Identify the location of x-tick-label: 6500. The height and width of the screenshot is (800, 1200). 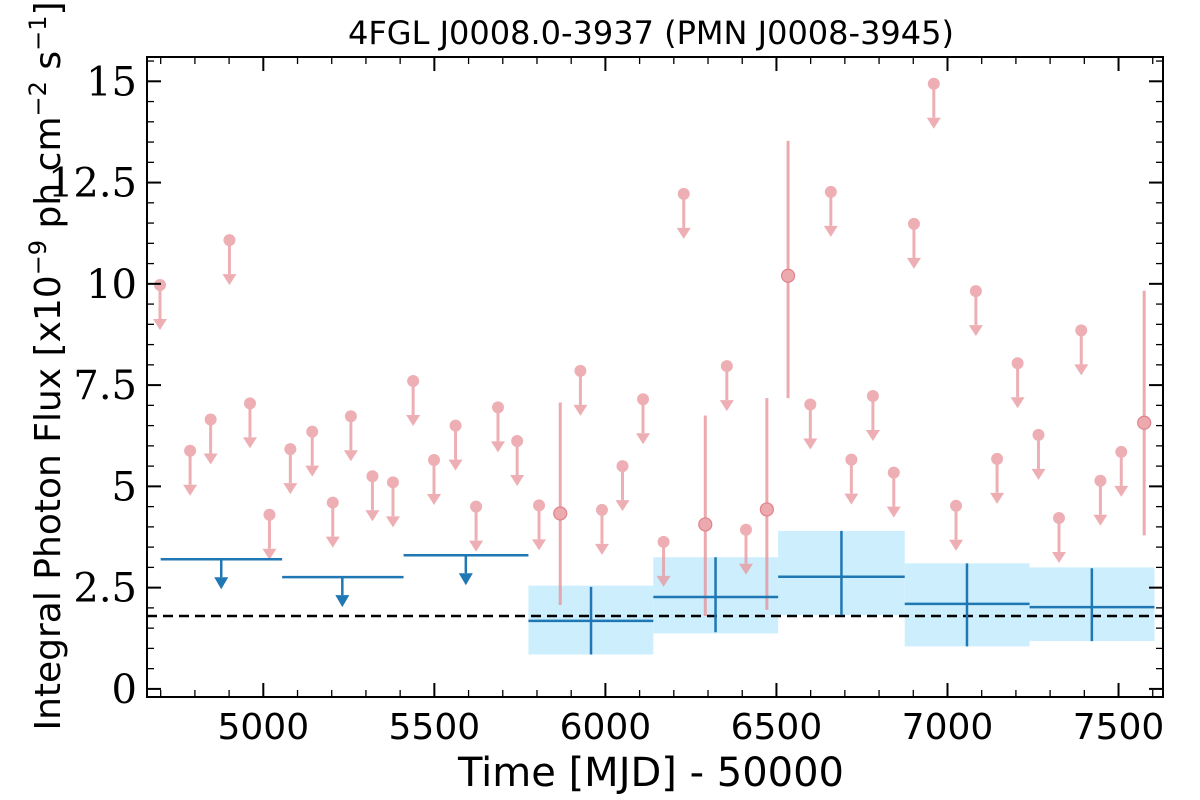
(777, 727).